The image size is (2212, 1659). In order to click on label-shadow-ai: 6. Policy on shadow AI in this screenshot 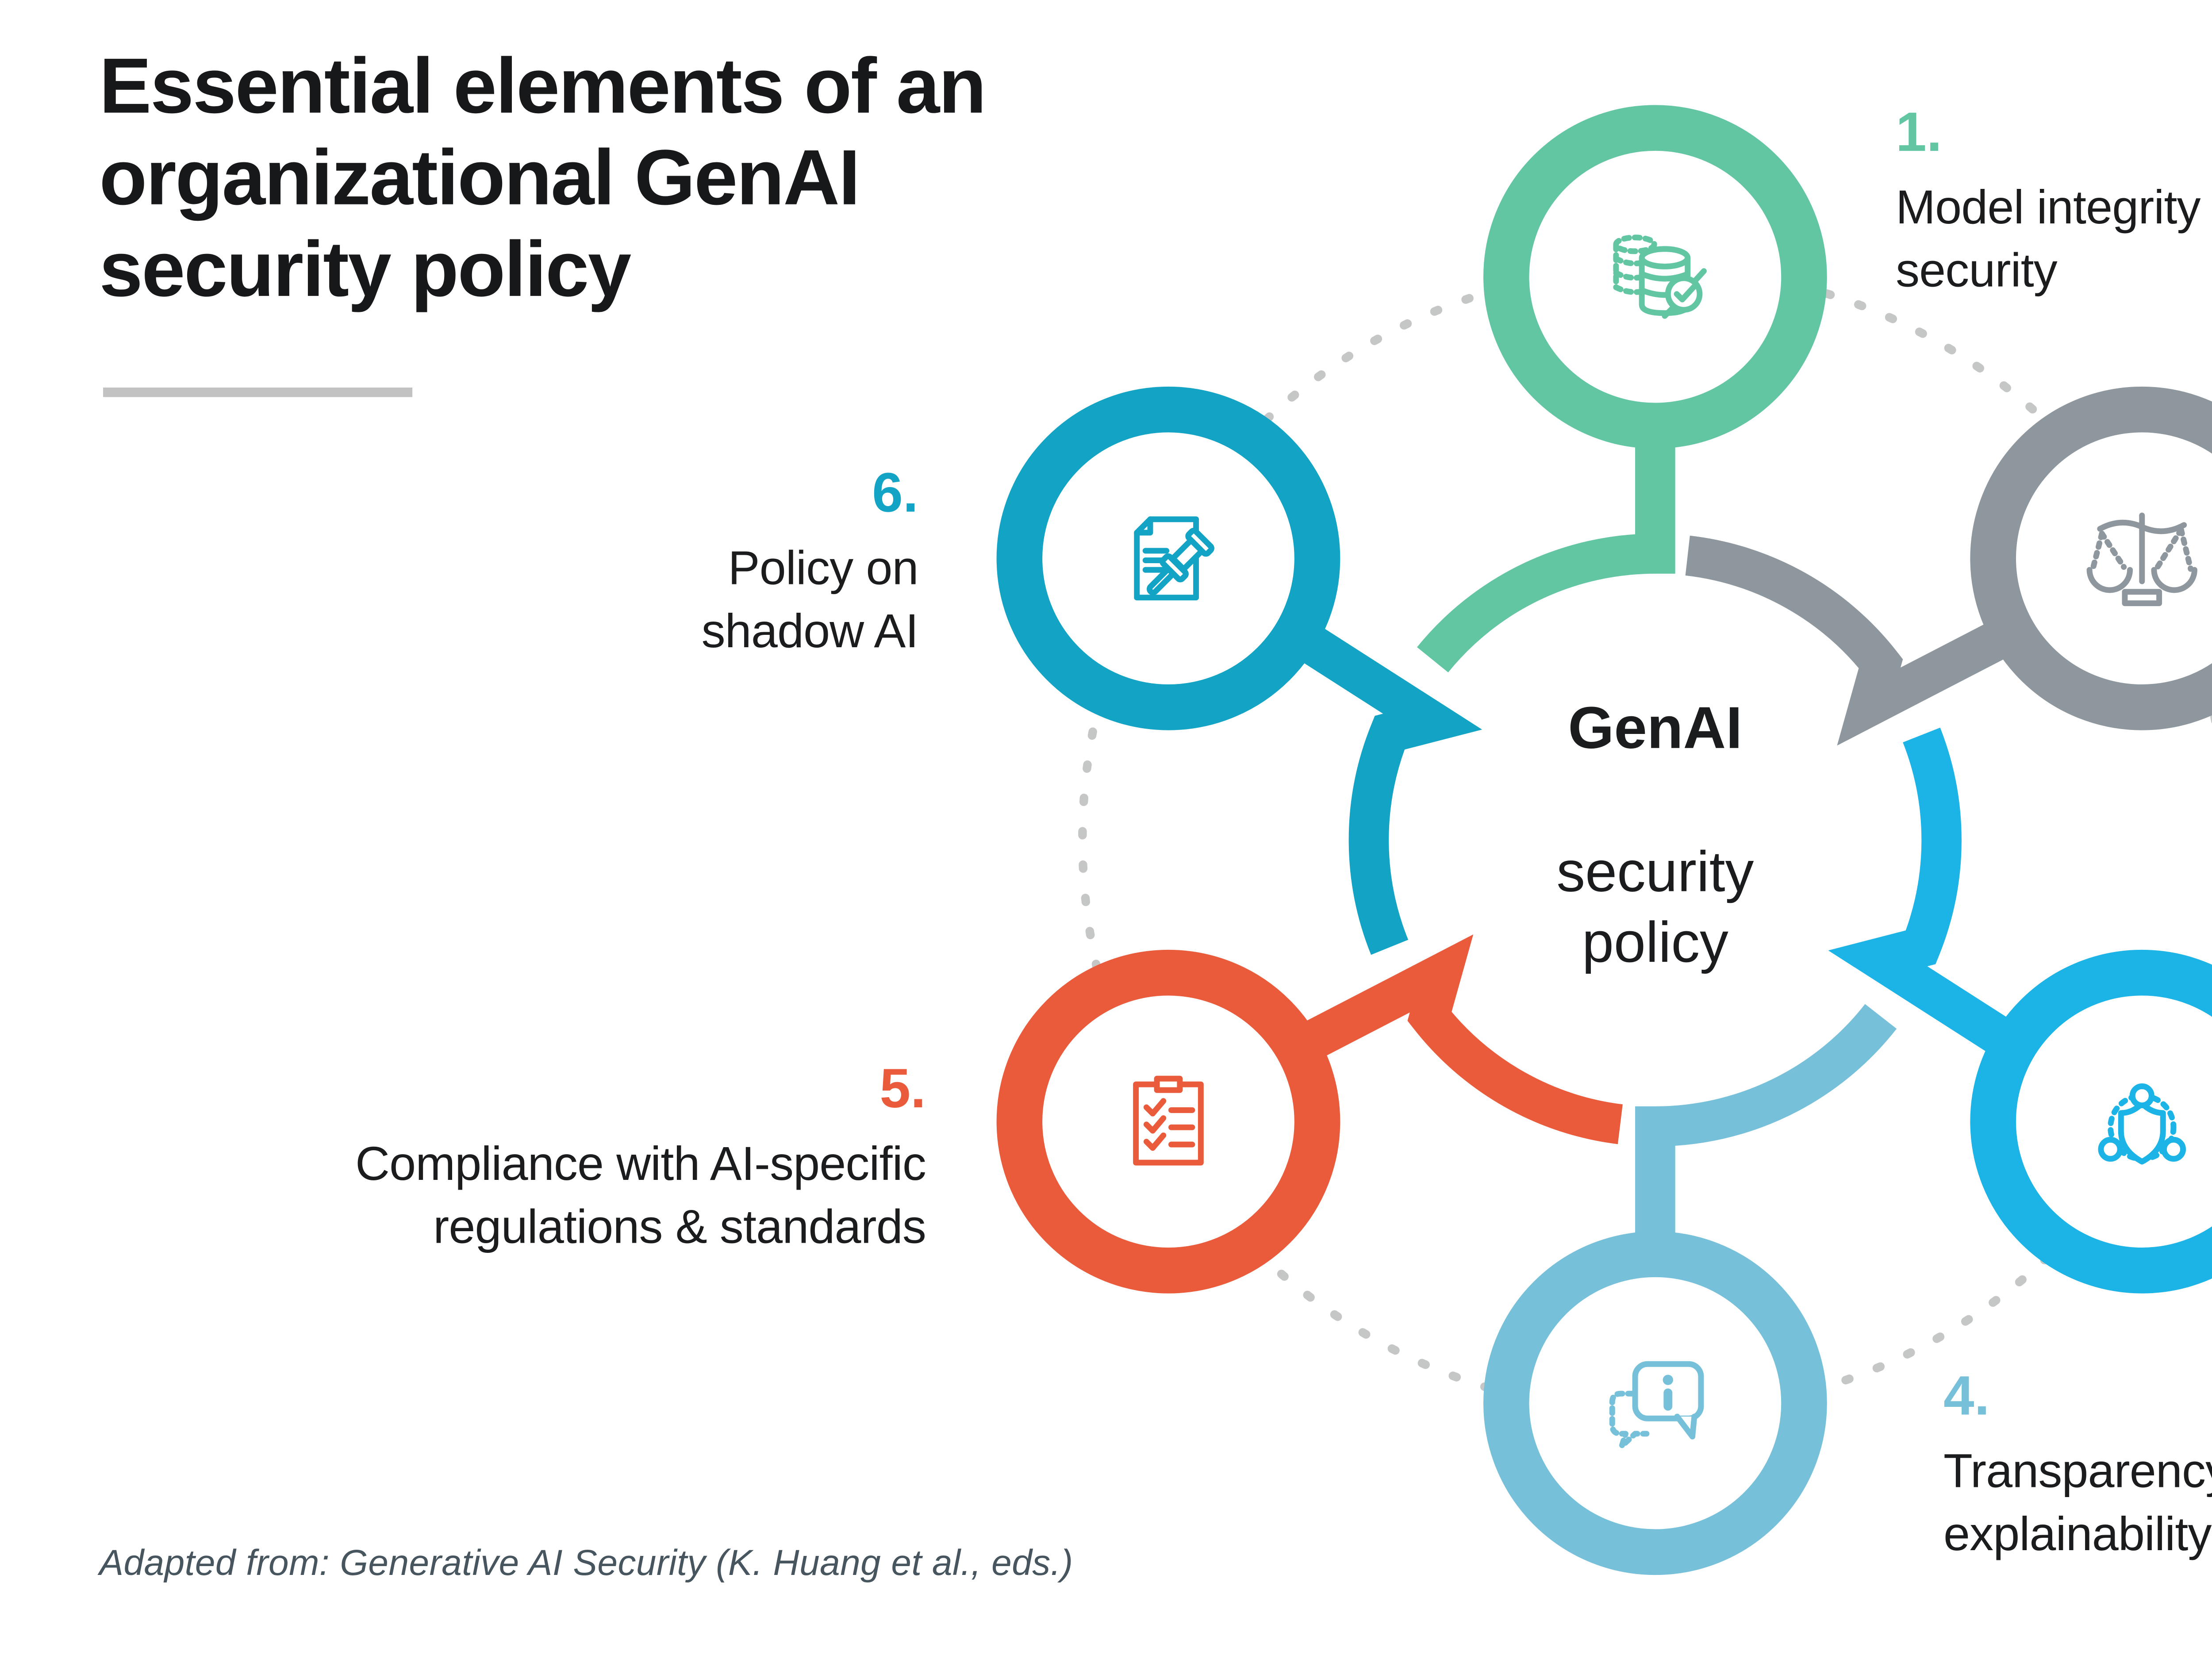, I will do `click(810, 563)`.